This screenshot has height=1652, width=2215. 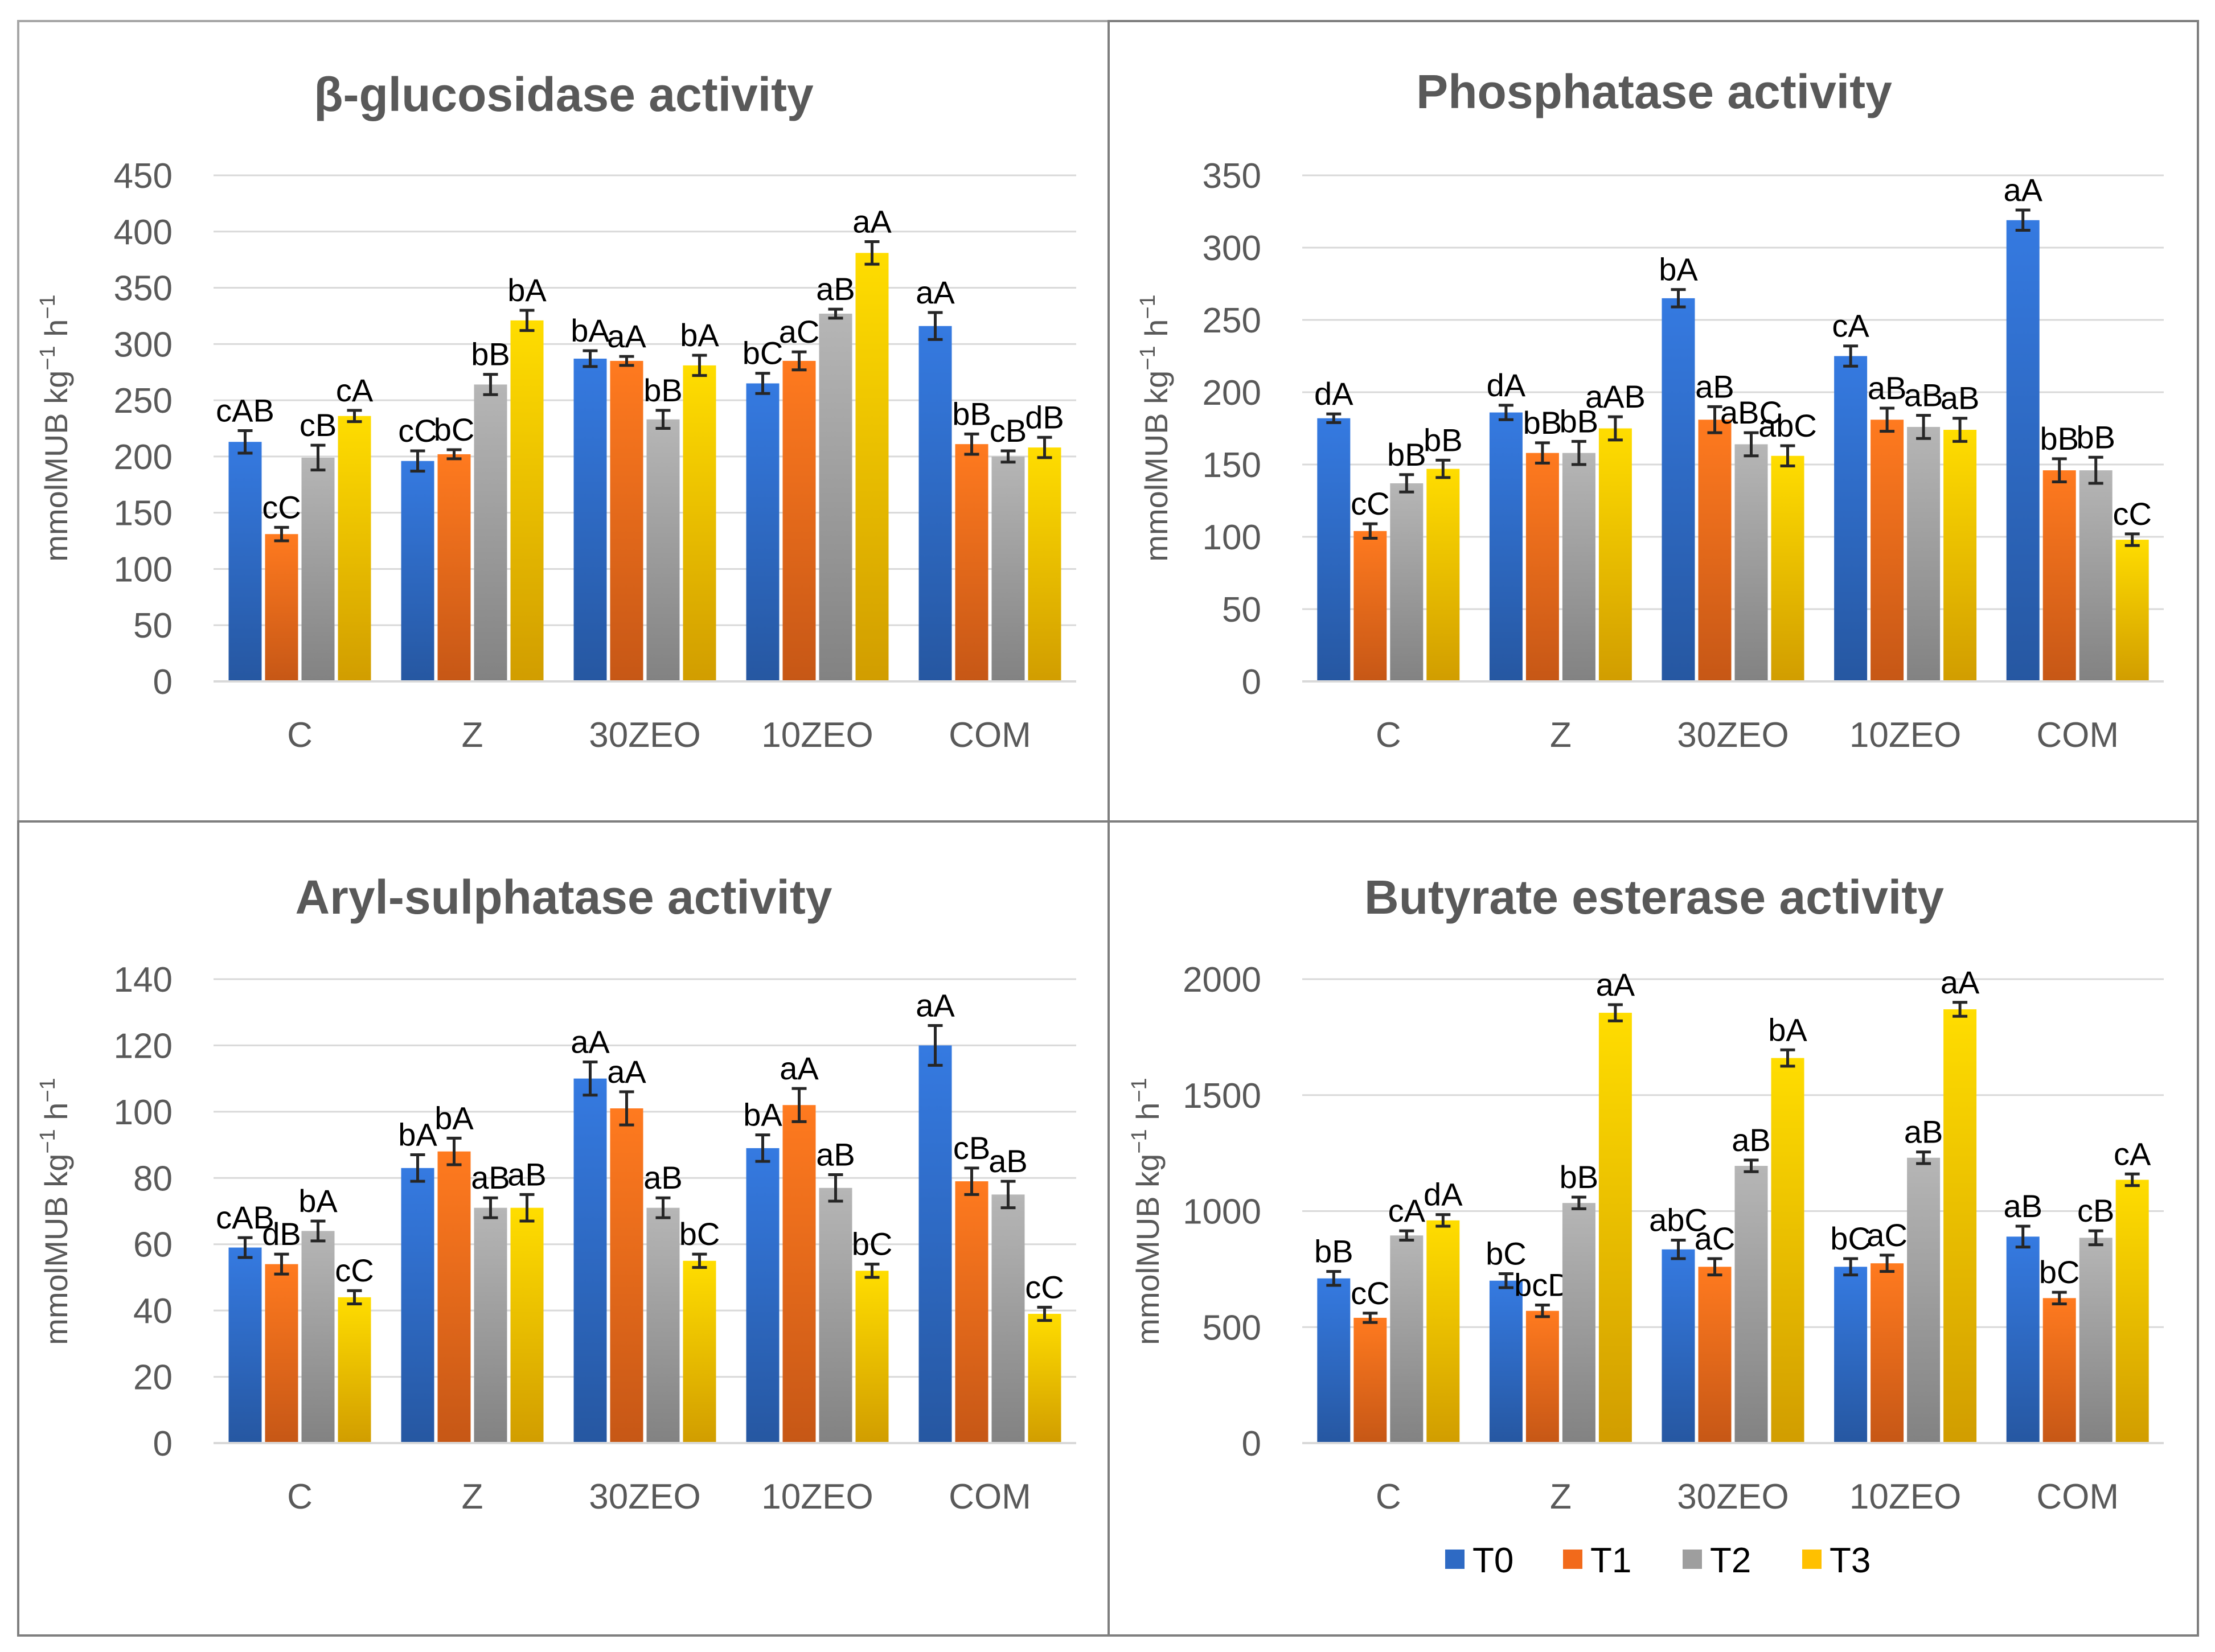 I want to click on y-tick-label: 140, so click(x=143, y=980).